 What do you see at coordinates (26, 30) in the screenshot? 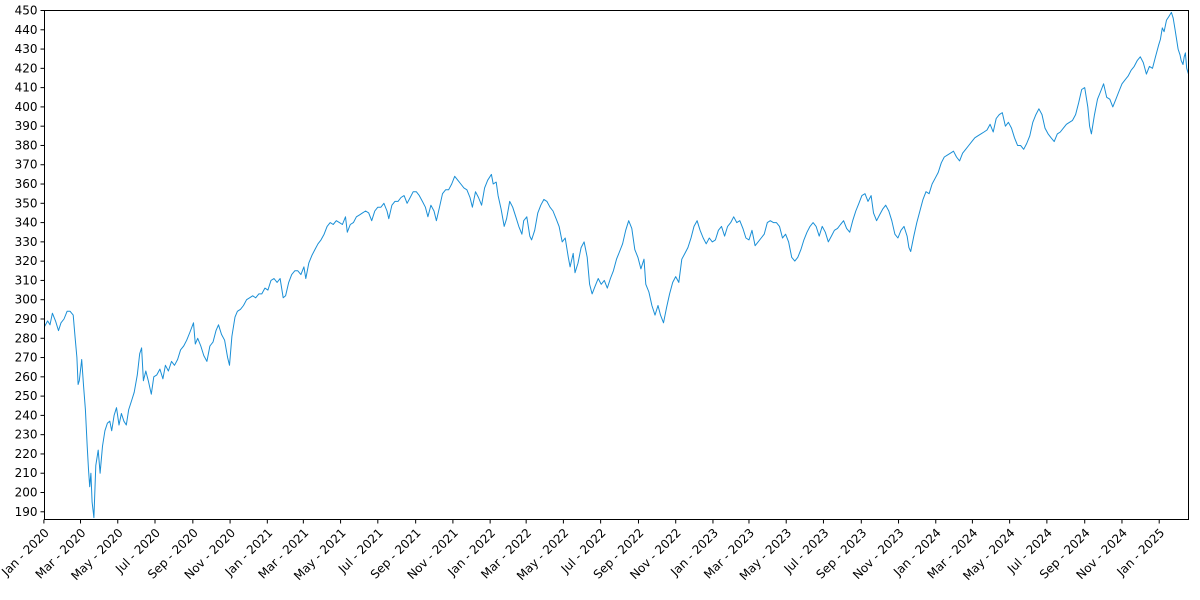
I see `y-tick-label: 440` at bounding box center [26, 30].